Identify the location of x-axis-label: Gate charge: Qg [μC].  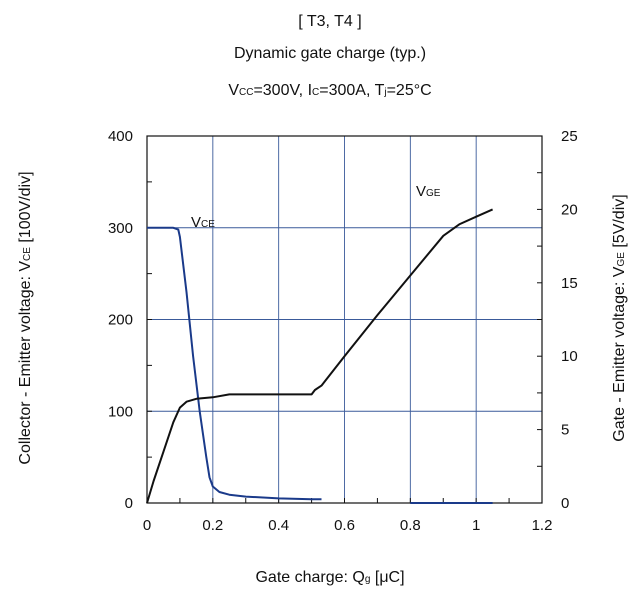
(329, 577).